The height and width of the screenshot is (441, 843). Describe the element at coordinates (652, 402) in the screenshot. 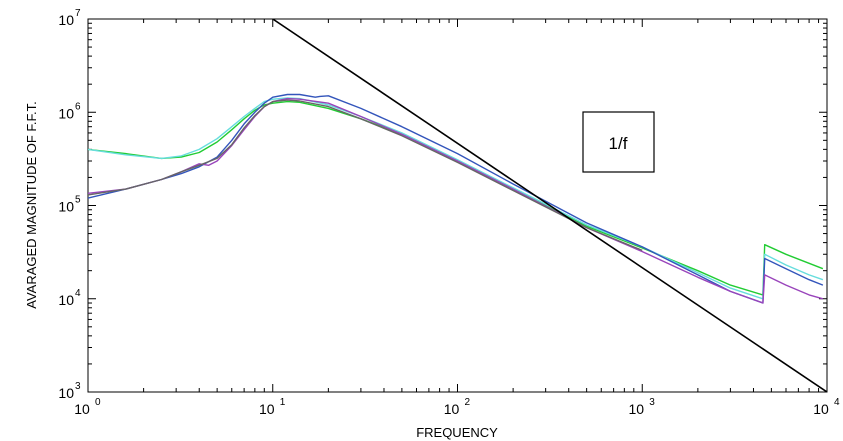

I see `x-tick-exponent: 3` at that location.